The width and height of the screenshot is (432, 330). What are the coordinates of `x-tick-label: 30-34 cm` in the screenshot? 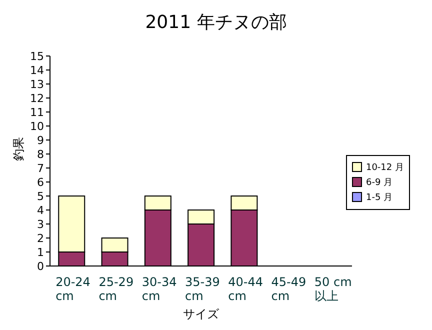 It's located at (159, 289).